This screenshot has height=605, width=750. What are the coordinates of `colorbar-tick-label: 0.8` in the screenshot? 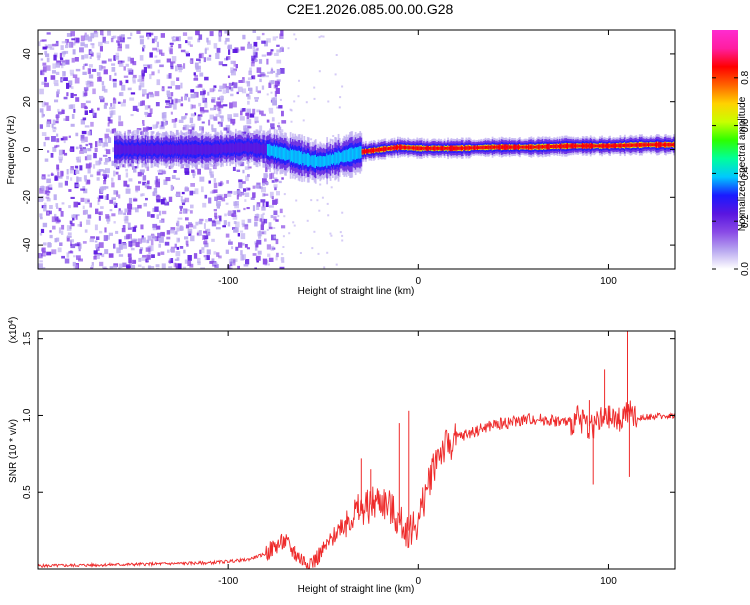 It's located at (745, 77).